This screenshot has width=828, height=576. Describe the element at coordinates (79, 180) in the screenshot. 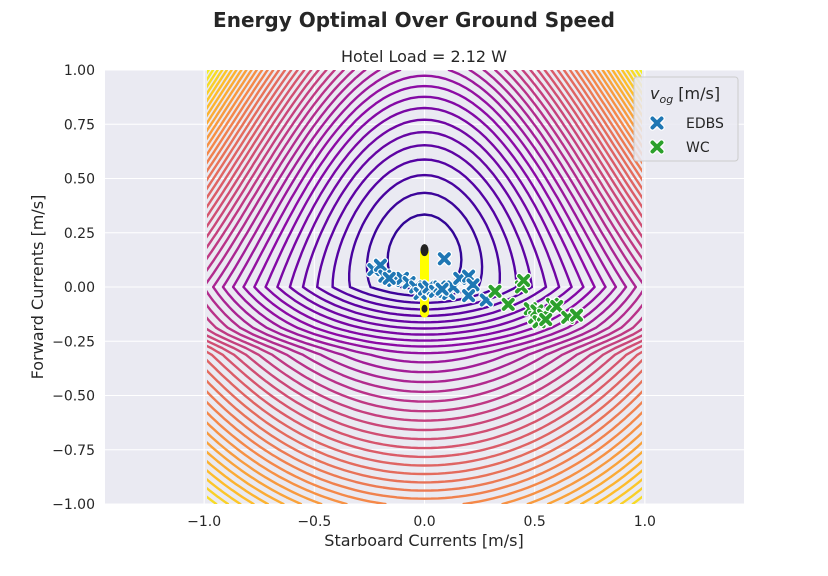

I see `y-tick-label: 0.50` at that location.